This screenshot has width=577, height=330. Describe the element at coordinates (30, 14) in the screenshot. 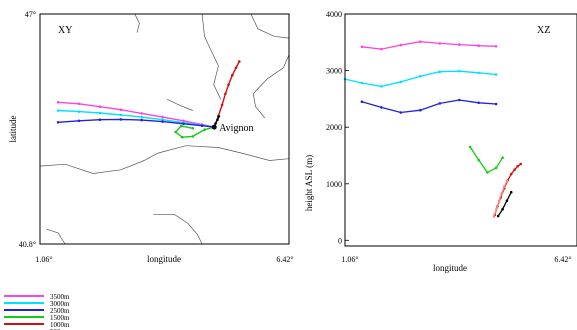

I see `xy-y-tick-max: 47°` at that location.